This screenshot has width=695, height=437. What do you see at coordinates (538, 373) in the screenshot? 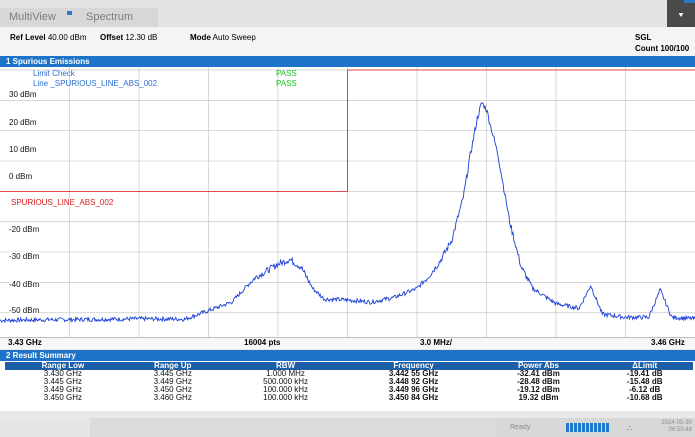
I see `cell-power-abs: -32.41 dBm` at bounding box center [538, 373].